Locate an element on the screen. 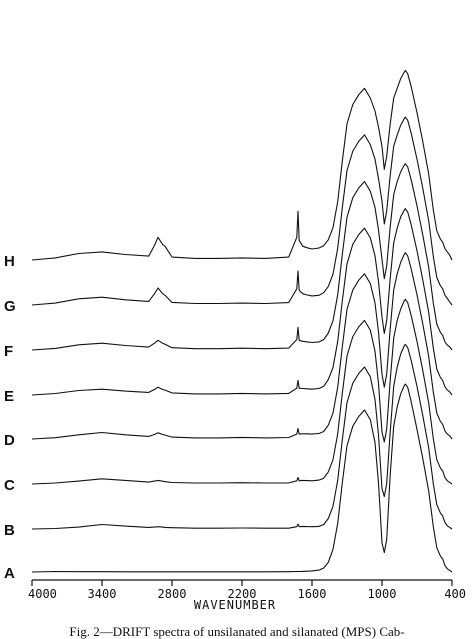 The width and height of the screenshot is (474, 639). x-axis: 4000 3400 2800 2200 1600 1000 400 WAVENUMBER is located at coordinates (247, 595).